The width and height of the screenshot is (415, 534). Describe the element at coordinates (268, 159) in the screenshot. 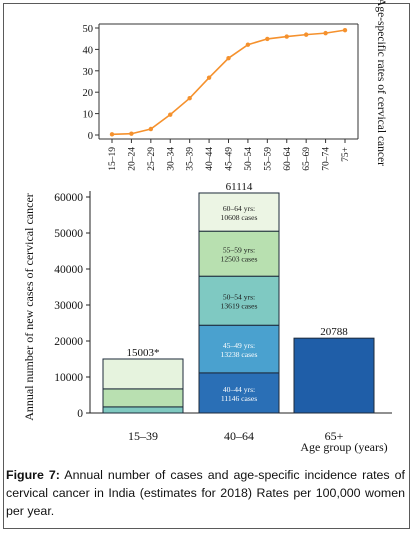

I see `line-chart-x-tick-label: 55–59` at that location.